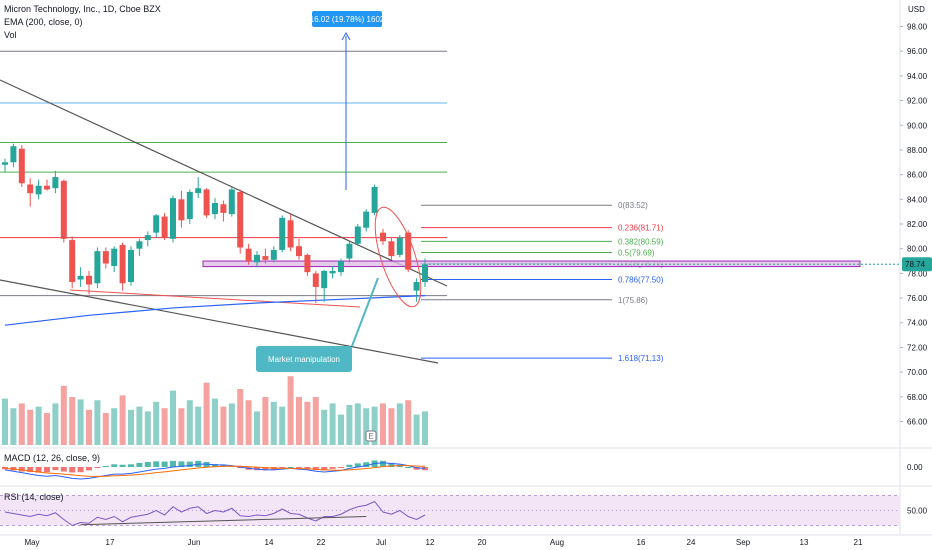 The width and height of the screenshot is (932, 550). I want to click on ema-legend: EMA (200, close, 0), so click(43, 22).